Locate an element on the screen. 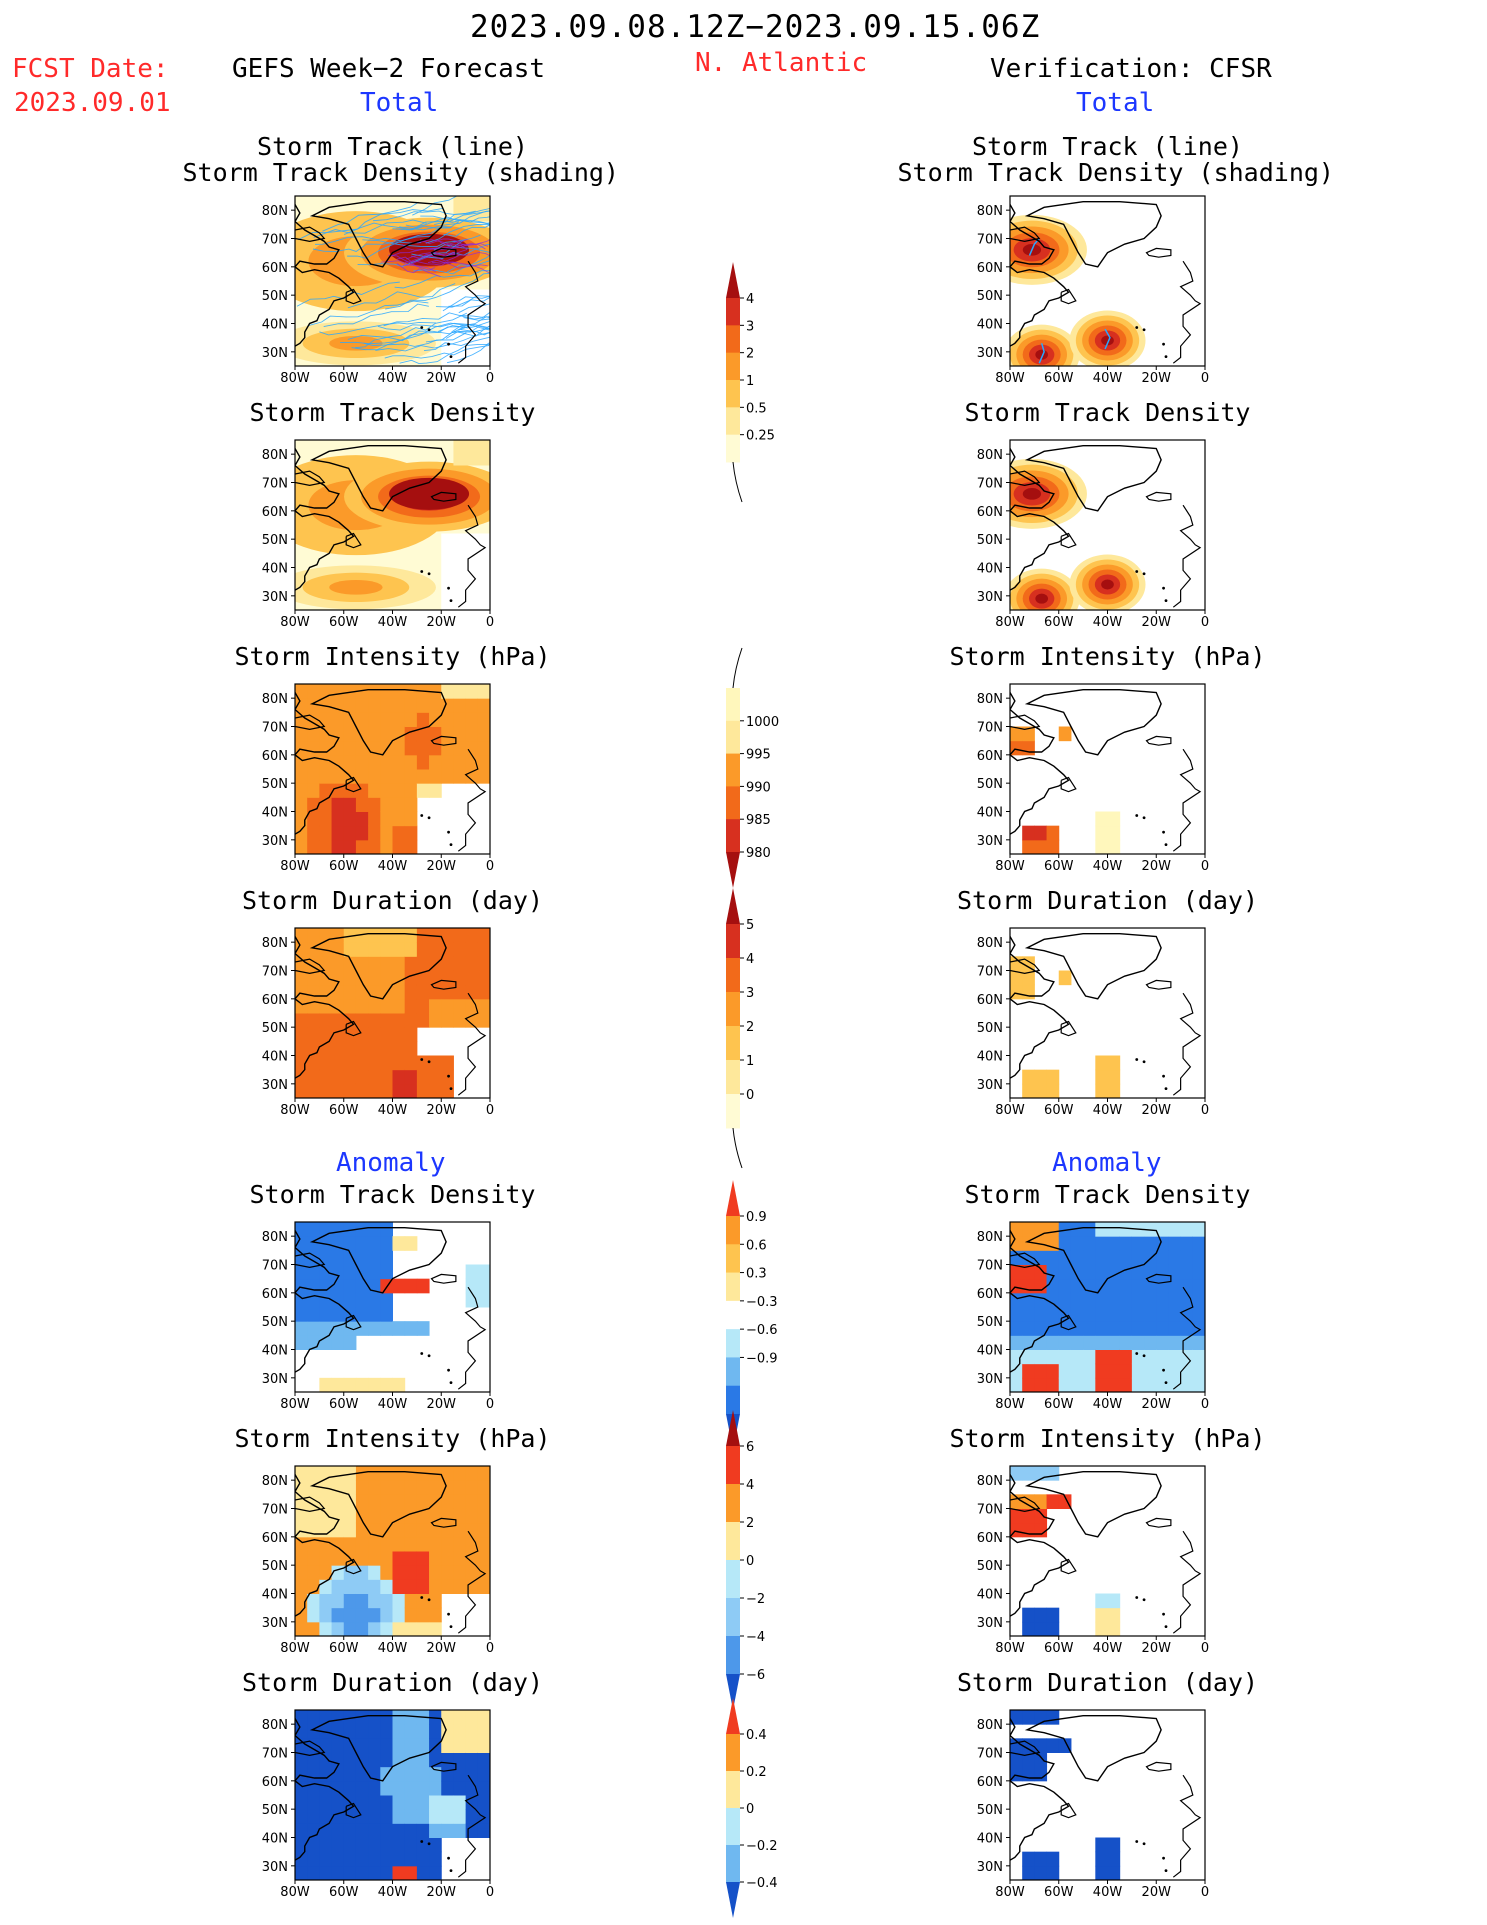 This screenshot has height=1925, width=1487. map-panel-fcst-intensity-anom: 80W 60W 40W 20W 0 80N 70N 60N 50N 40N 30N is located at coordinates (408, 1565).